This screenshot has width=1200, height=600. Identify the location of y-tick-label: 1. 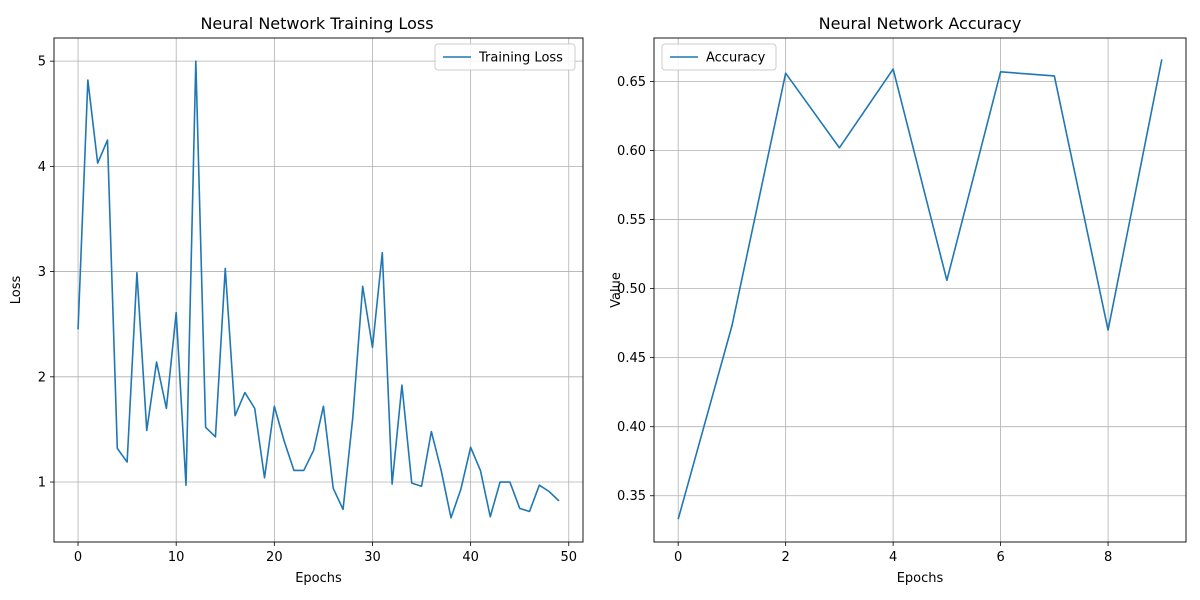
(42, 483).